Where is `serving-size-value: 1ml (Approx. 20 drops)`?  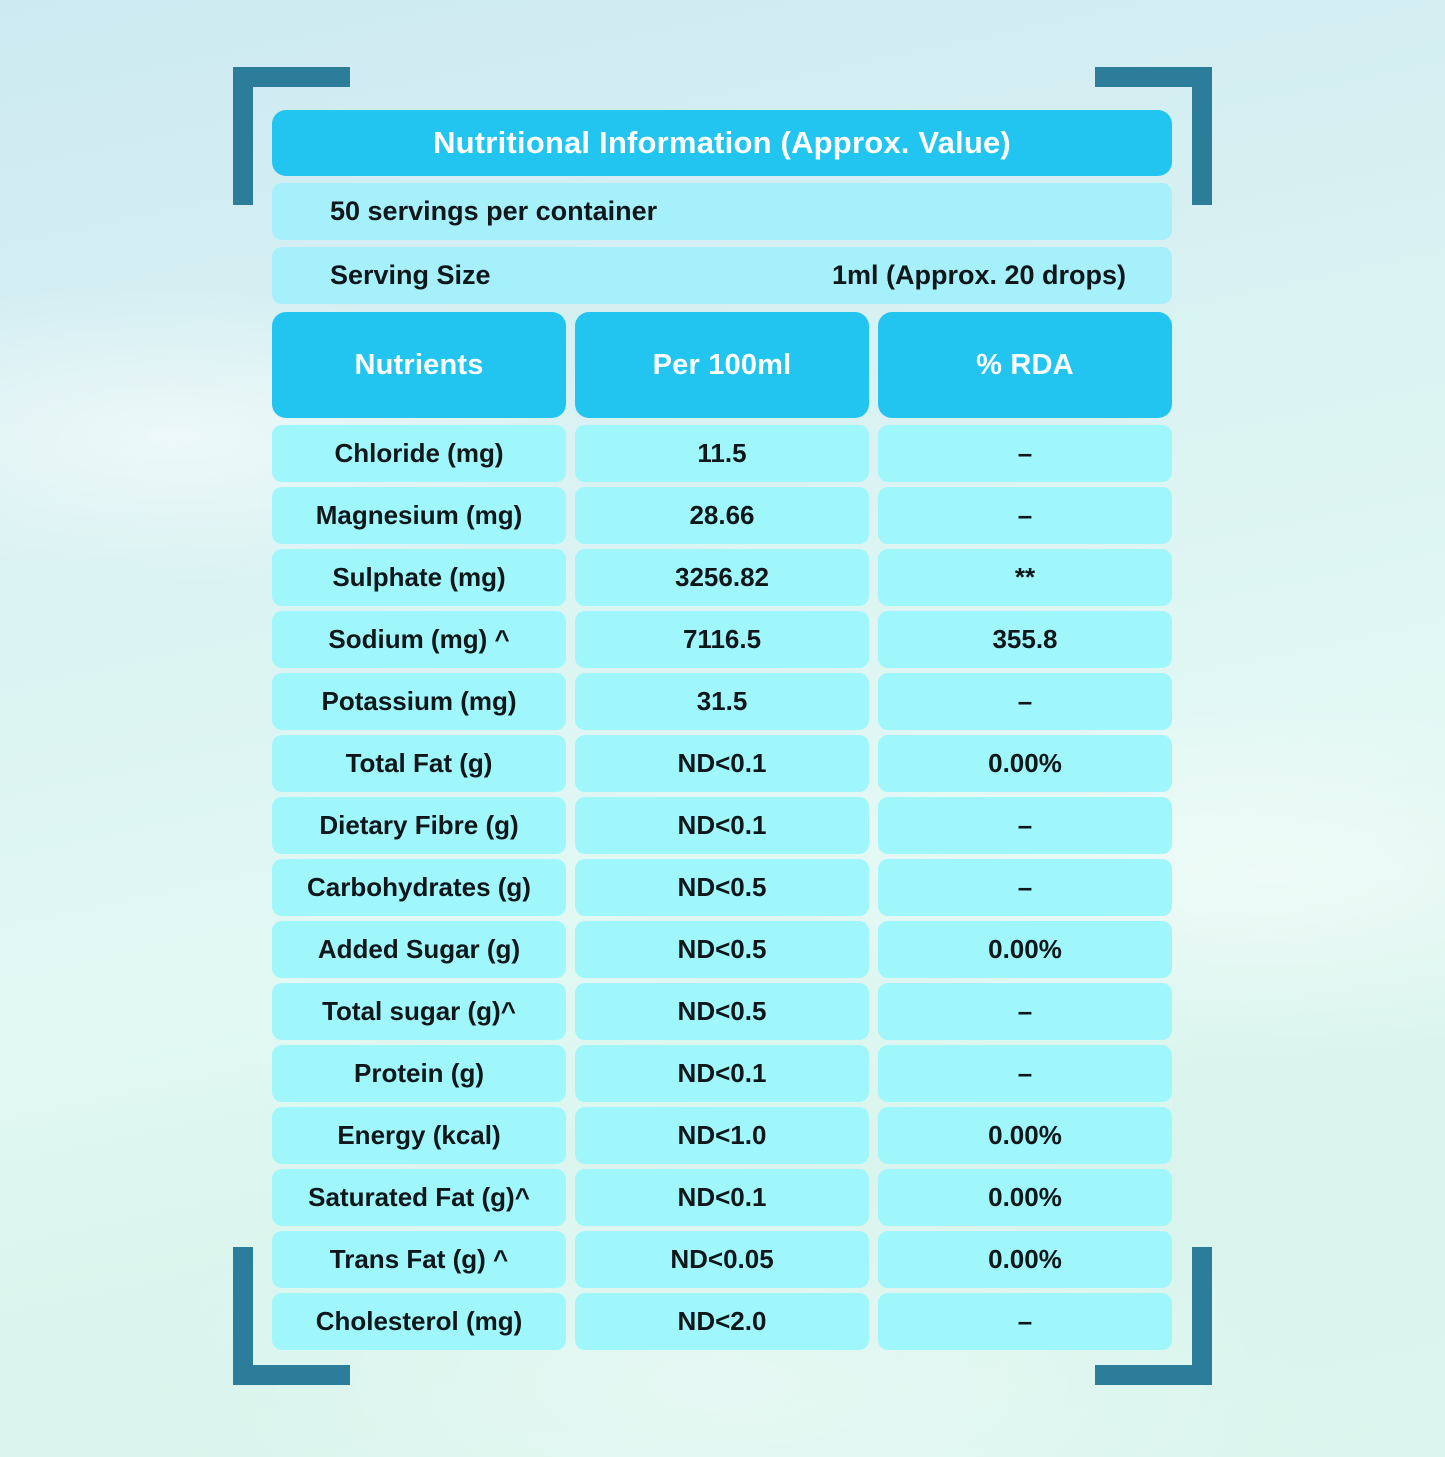
serving-size-value: 1ml (Approx. 20 drops) is located at coordinates (978, 275).